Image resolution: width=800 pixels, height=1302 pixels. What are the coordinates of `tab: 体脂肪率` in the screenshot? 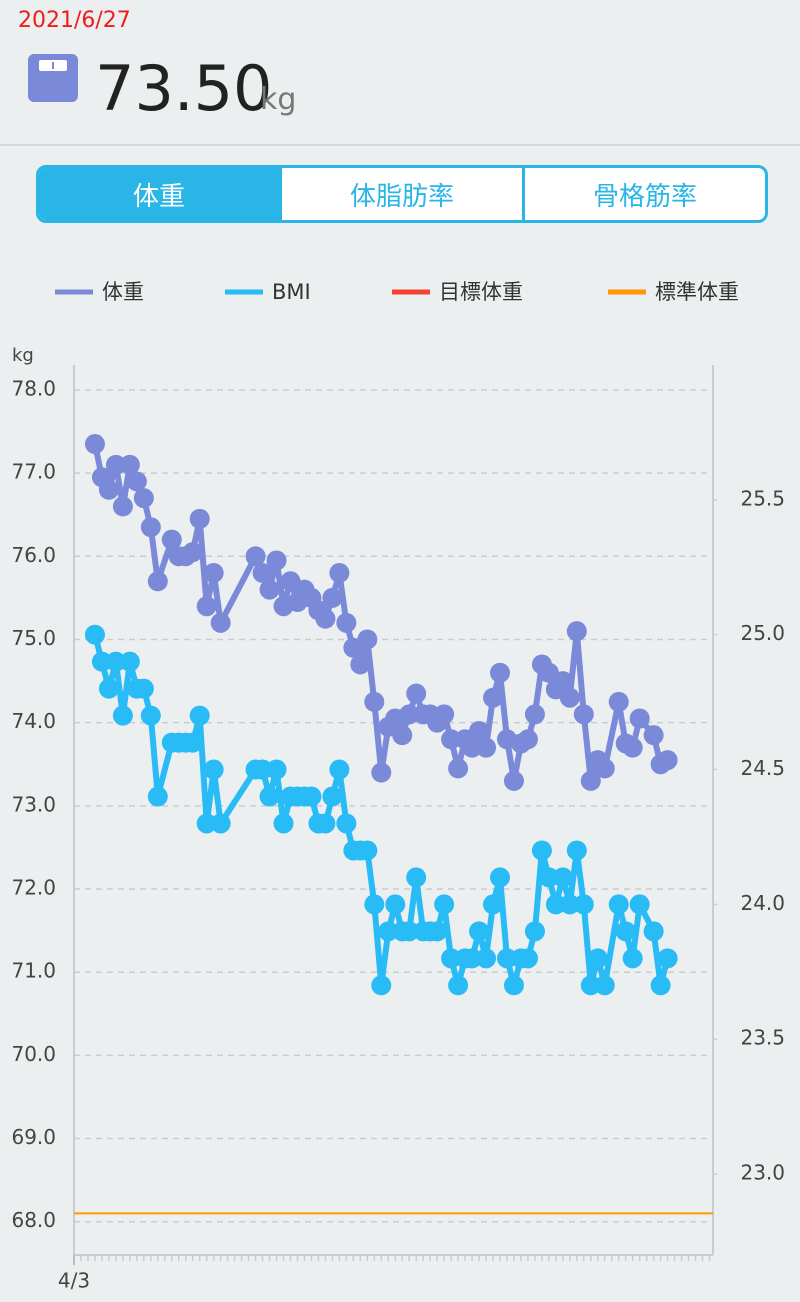 It's located at (400, 194).